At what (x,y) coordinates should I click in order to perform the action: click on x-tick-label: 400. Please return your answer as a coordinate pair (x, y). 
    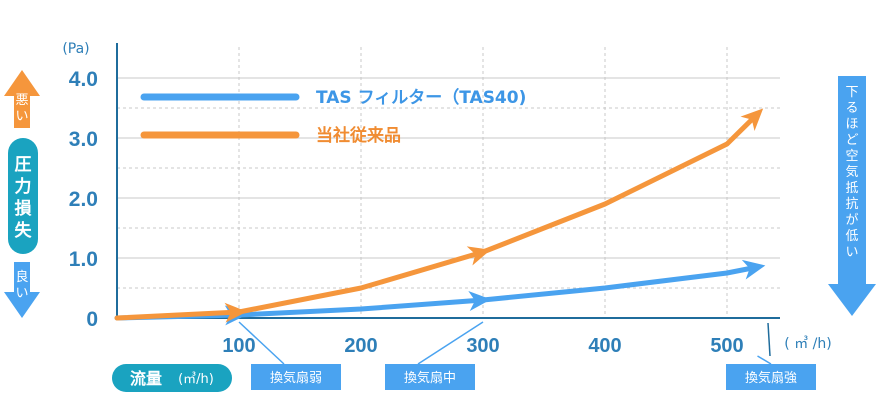
    Looking at the image, I should click on (604, 346).